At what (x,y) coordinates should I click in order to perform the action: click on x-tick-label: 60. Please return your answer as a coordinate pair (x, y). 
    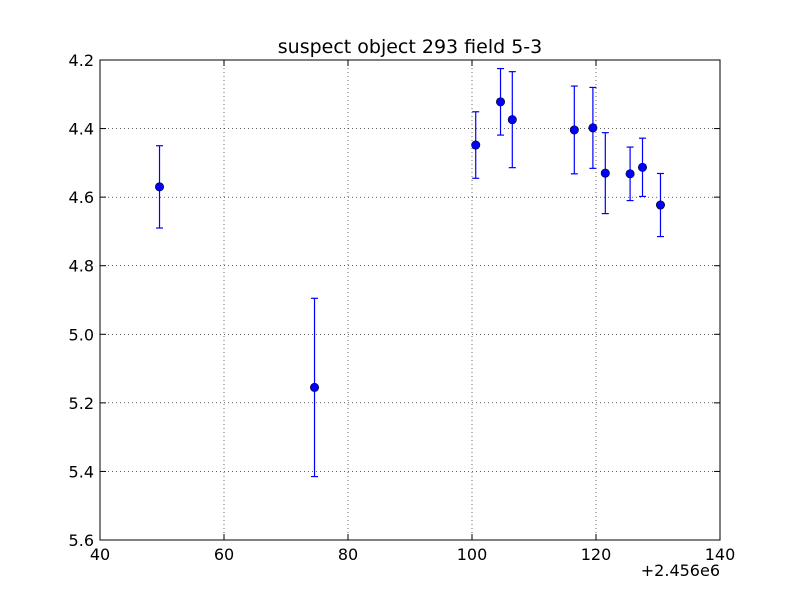
    Looking at the image, I should click on (224, 554).